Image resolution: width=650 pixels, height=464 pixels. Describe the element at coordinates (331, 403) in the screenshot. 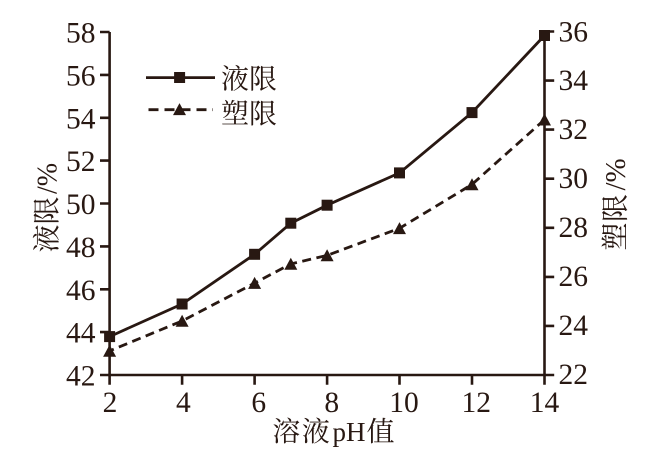

I see `svg-text: 8` at that location.